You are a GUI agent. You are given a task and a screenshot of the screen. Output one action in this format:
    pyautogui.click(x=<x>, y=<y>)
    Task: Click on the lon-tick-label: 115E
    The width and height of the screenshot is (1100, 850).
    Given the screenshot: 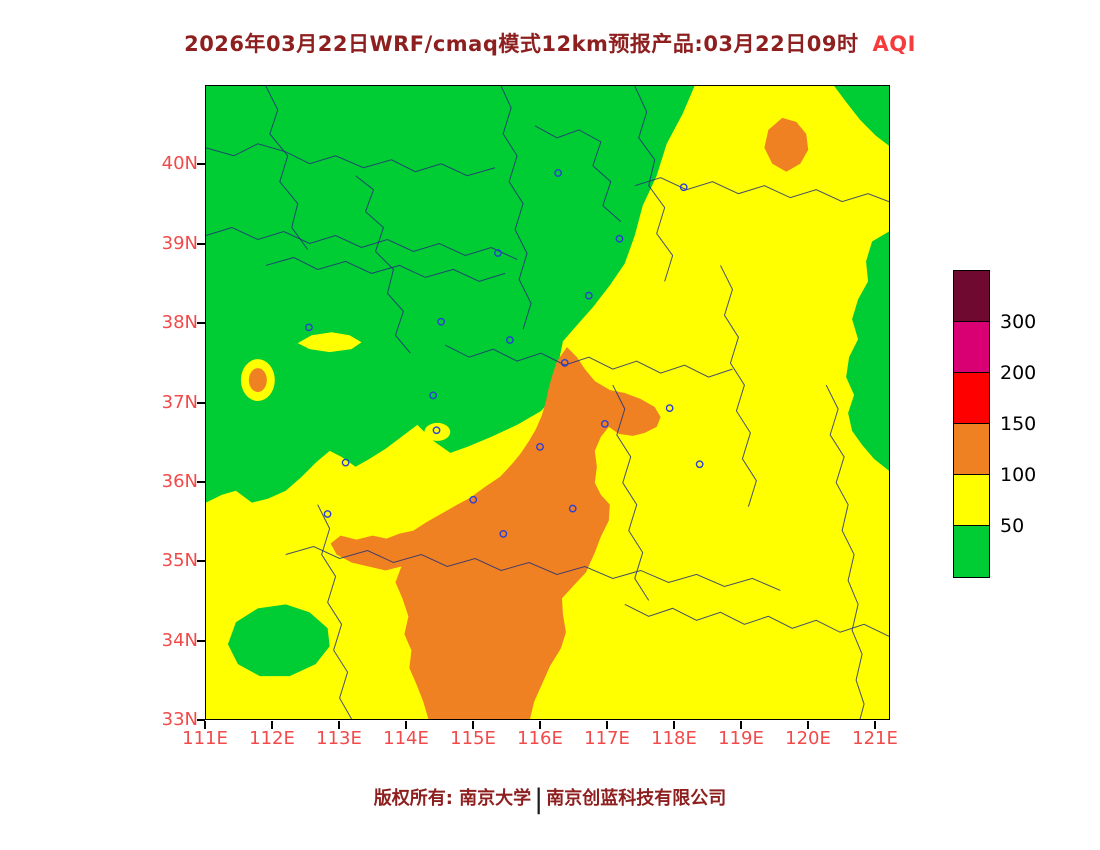 What is the action you would take?
    pyautogui.click(x=473, y=738)
    